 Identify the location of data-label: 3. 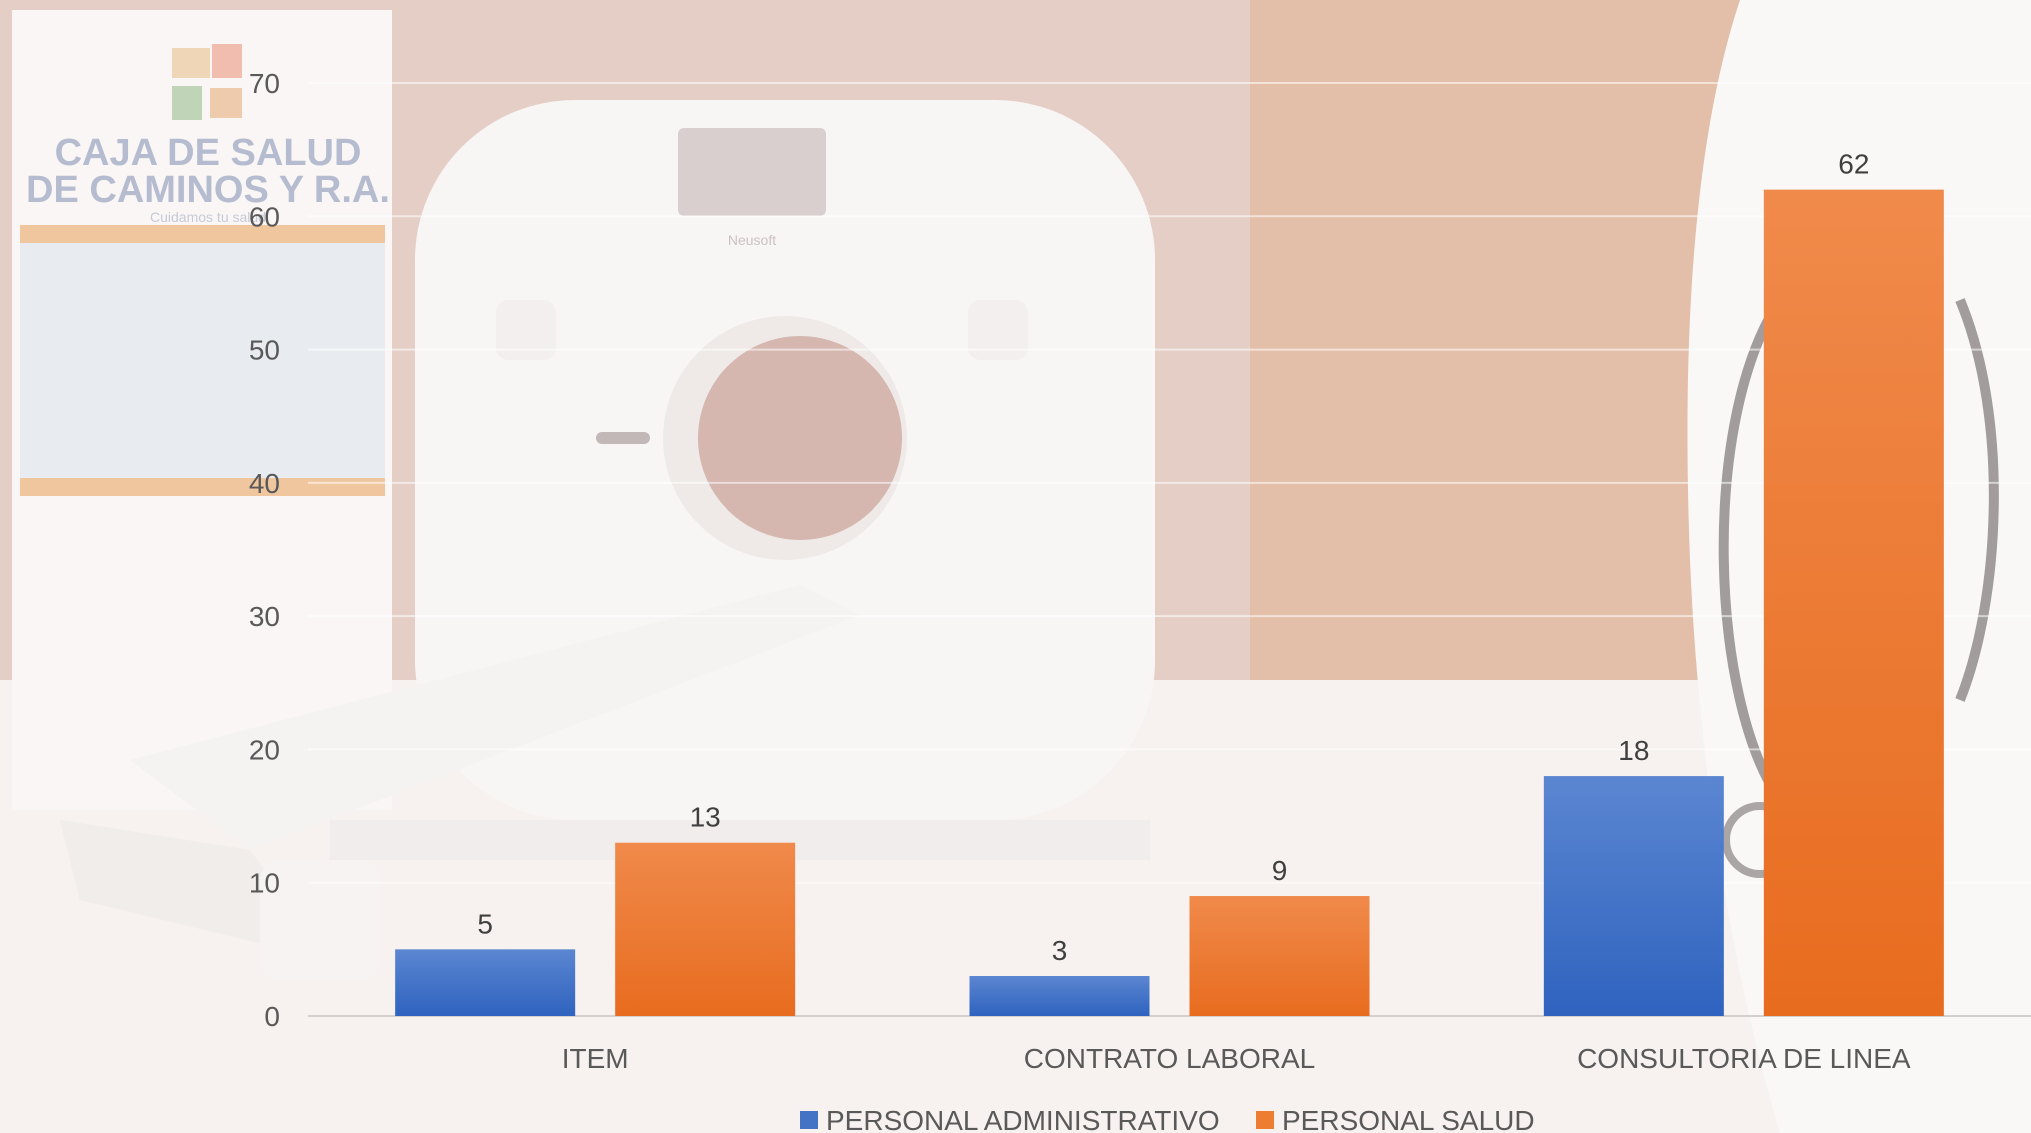
(1060, 950).